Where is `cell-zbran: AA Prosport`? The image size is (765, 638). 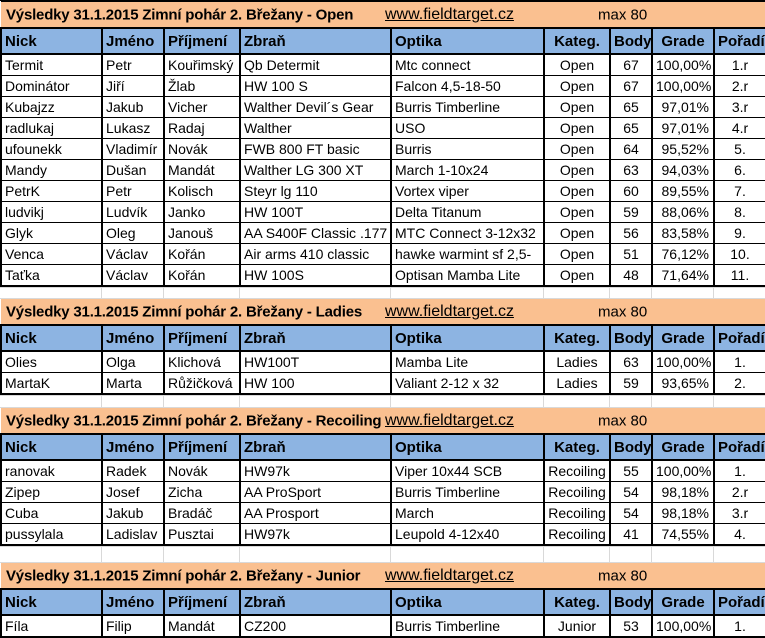
cell-zbran: AA Prosport is located at coordinates (315, 513).